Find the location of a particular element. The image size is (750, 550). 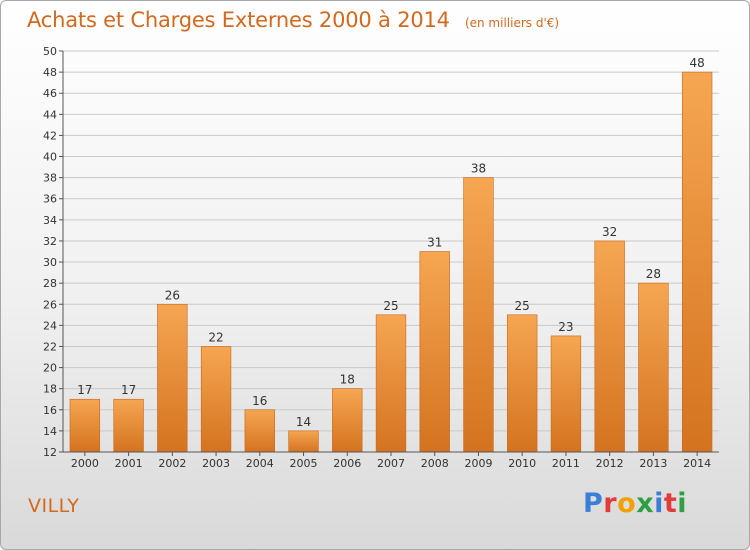

logo-letter: t is located at coordinates (670, 503).